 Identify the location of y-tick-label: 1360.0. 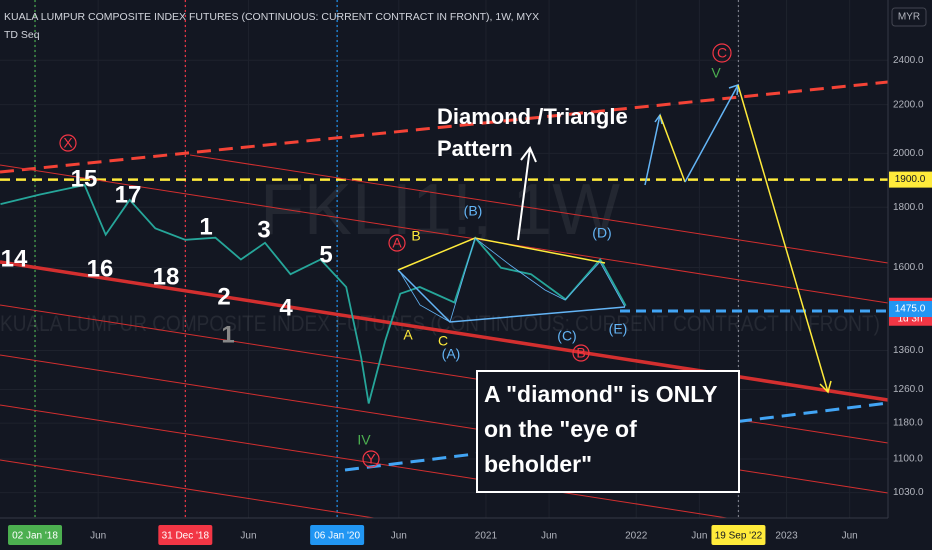
(908, 350).